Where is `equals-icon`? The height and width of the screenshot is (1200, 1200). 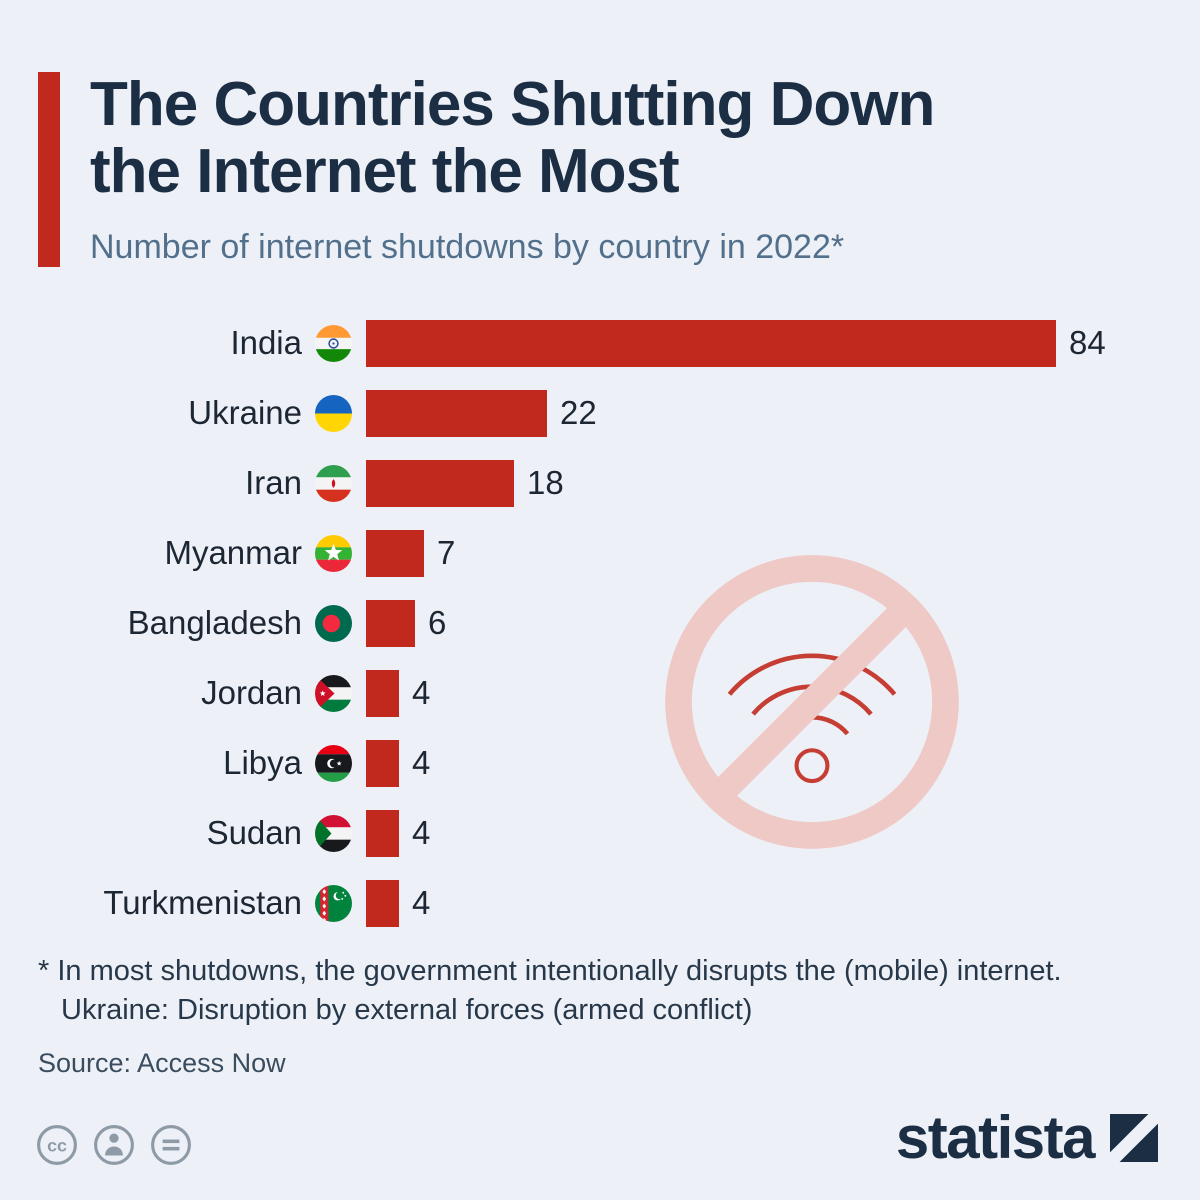
equals-icon is located at coordinates (171, 1145).